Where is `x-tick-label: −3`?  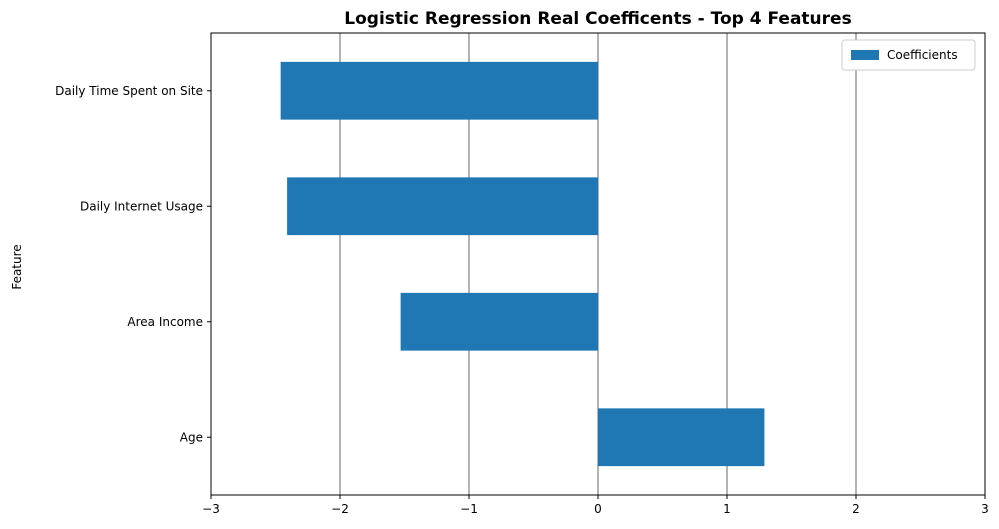
x-tick-label: −3 is located at coordinates (211, 509).